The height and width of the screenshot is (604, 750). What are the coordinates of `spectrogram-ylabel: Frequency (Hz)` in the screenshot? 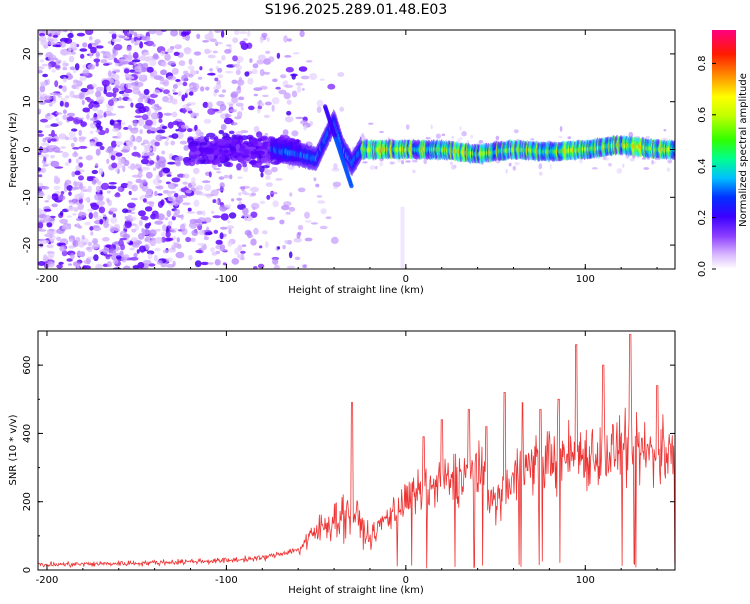 It's located at (13, 150).